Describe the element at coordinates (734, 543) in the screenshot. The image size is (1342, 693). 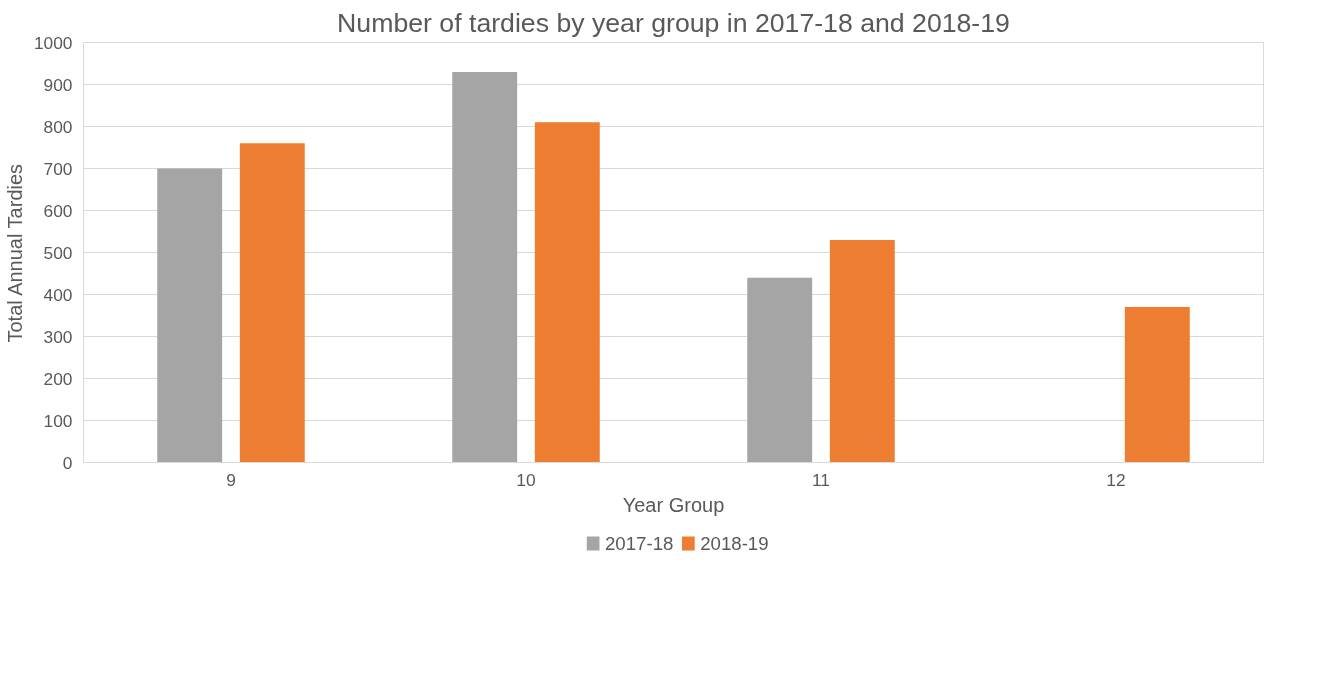
I see `legend-label: 2018-19` at that location.